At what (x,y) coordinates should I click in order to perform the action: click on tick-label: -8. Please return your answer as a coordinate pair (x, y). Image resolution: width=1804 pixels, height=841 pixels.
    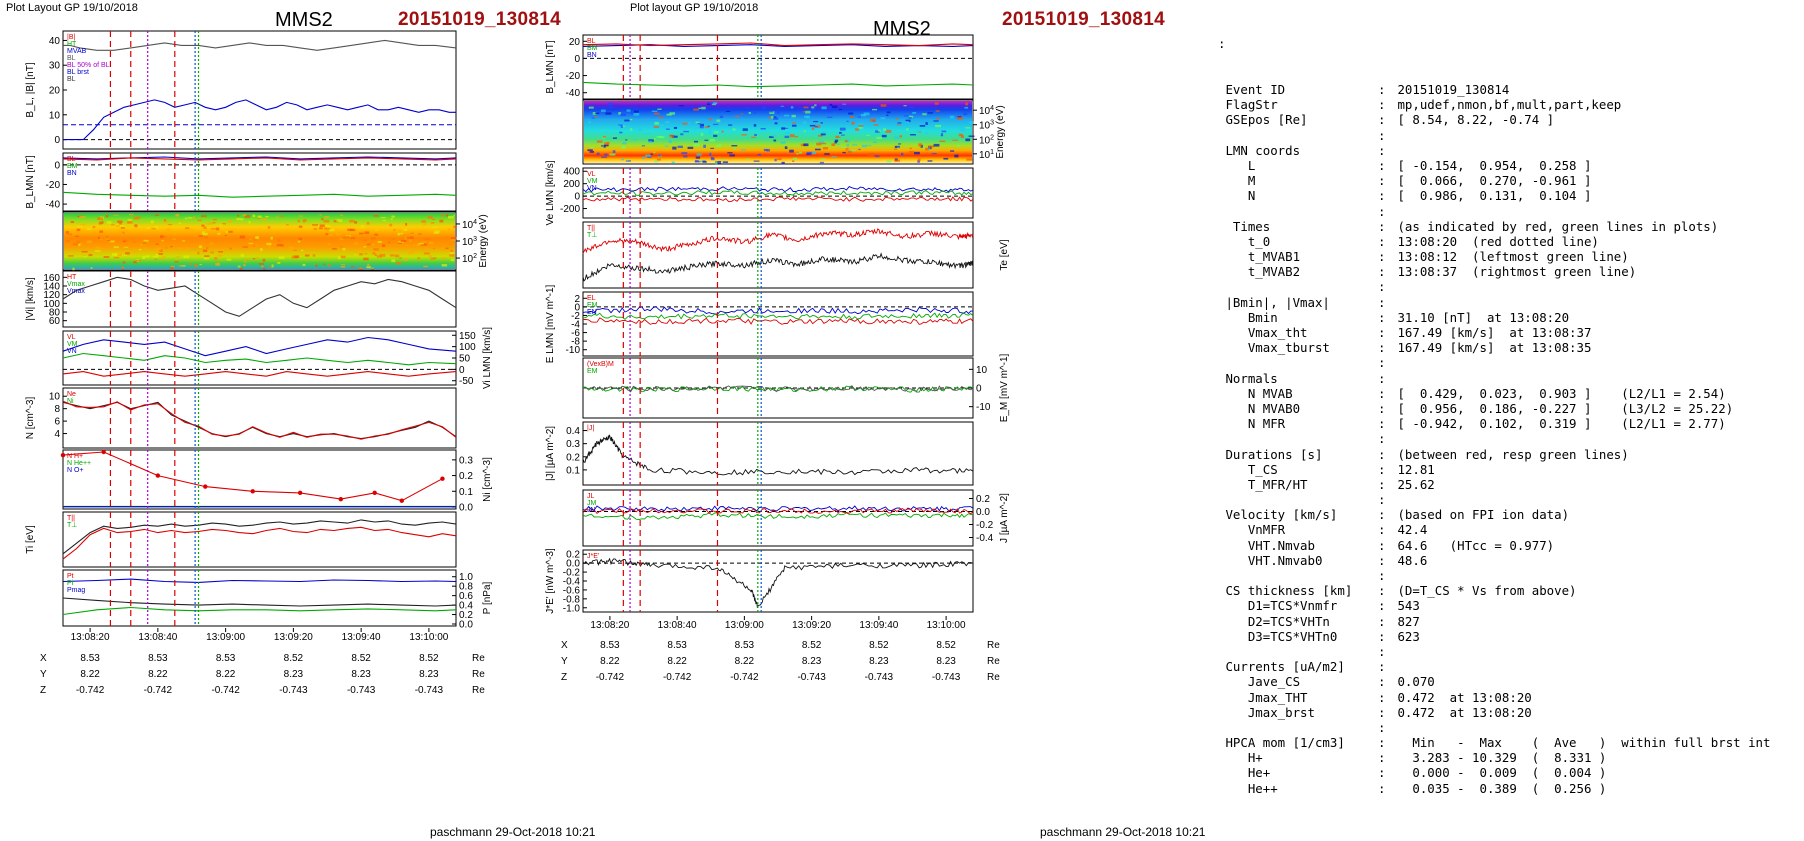
    Looking at the image, I should click on (575, 342).